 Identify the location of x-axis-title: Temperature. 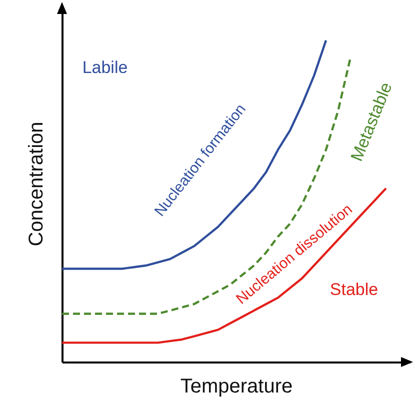
(236, 387).